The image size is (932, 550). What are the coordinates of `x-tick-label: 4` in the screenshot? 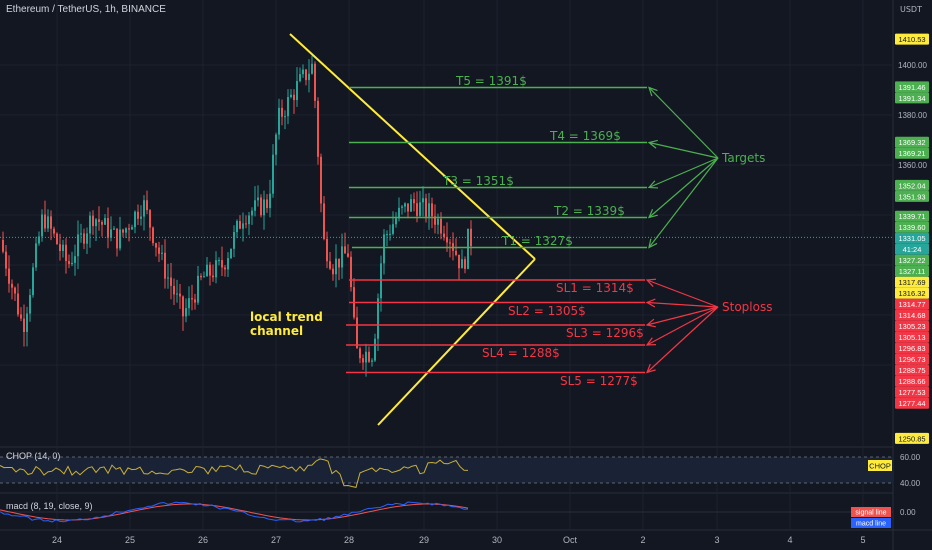 It's located at (789, 540).